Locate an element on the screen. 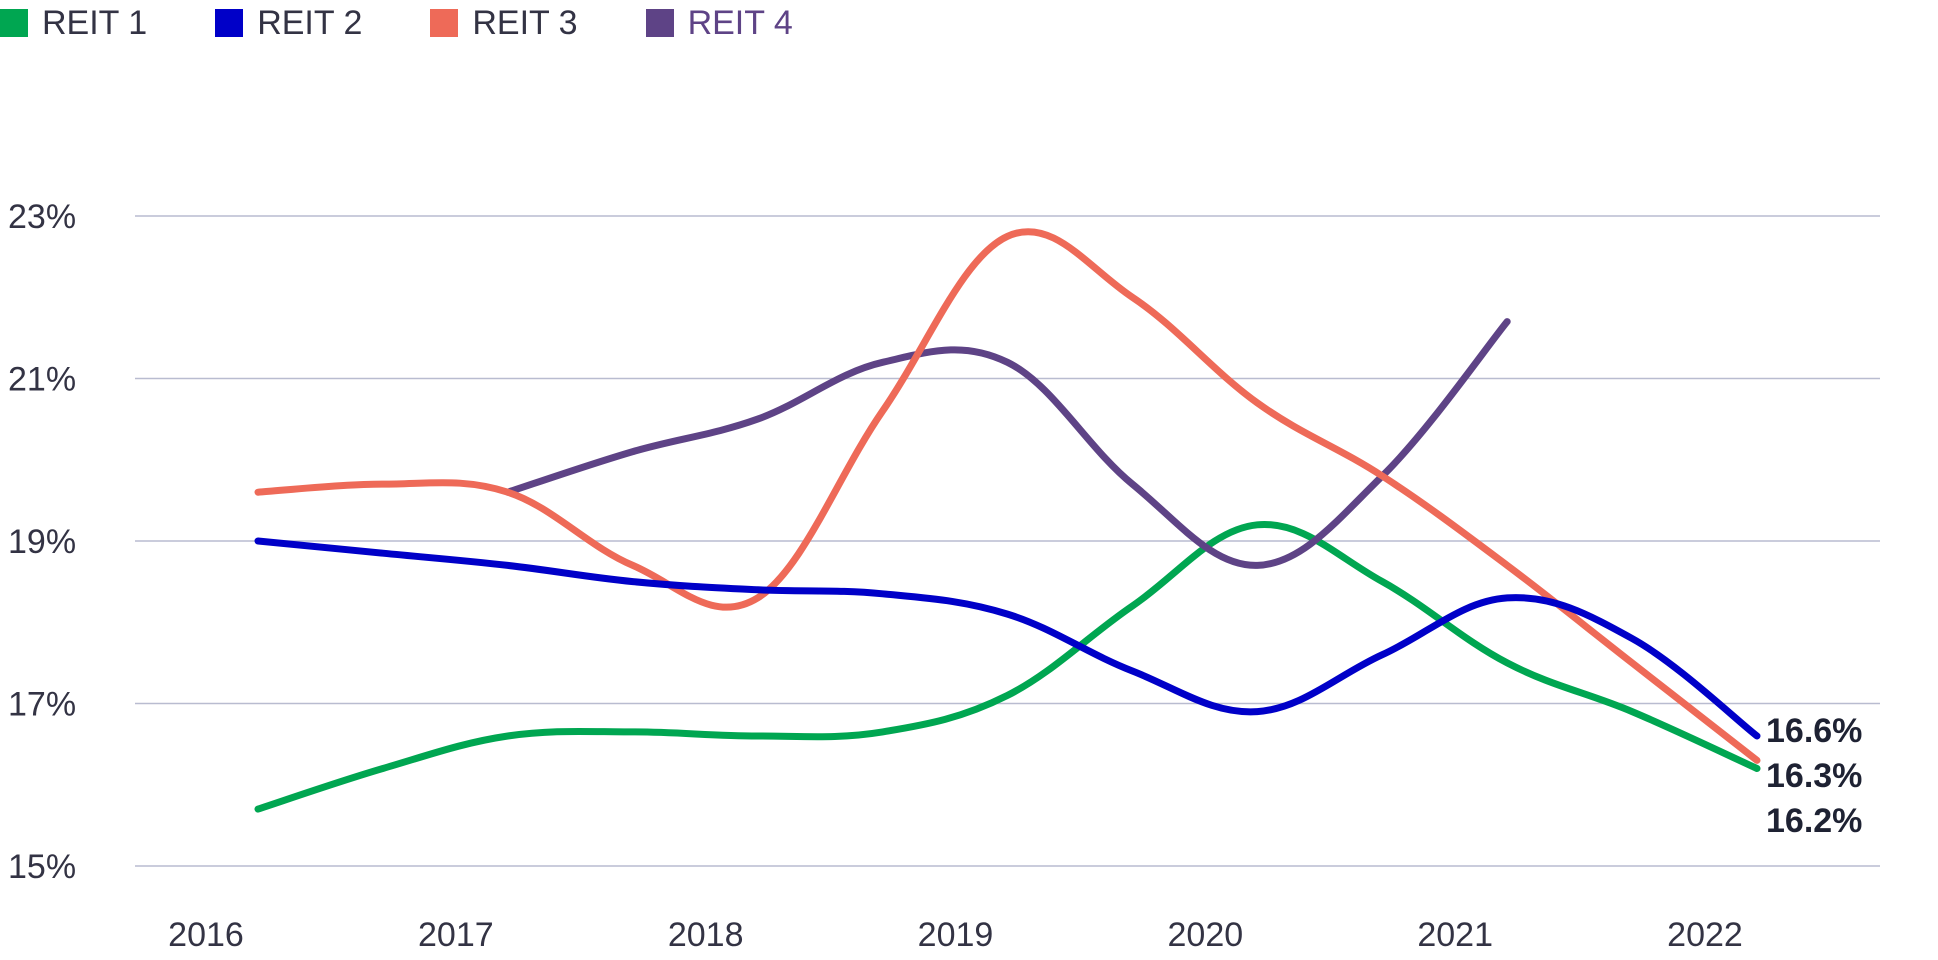 The width and height of the screenshot is (1938, 960). y-tick-label: 17% is located at coordinates (42, 705).